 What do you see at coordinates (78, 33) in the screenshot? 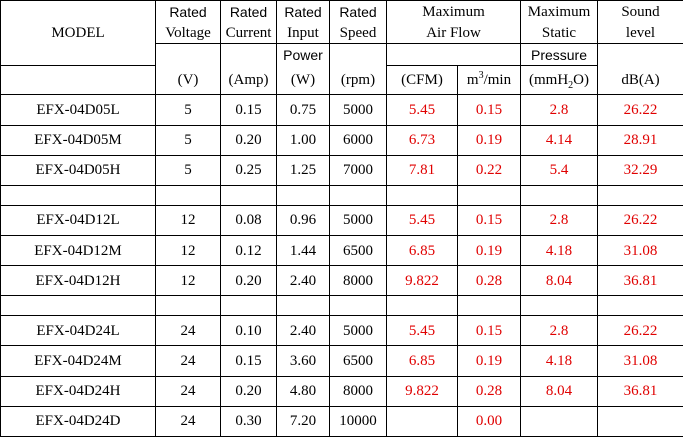
I see `header-model: MODEL` at bounding box center [78, 33].